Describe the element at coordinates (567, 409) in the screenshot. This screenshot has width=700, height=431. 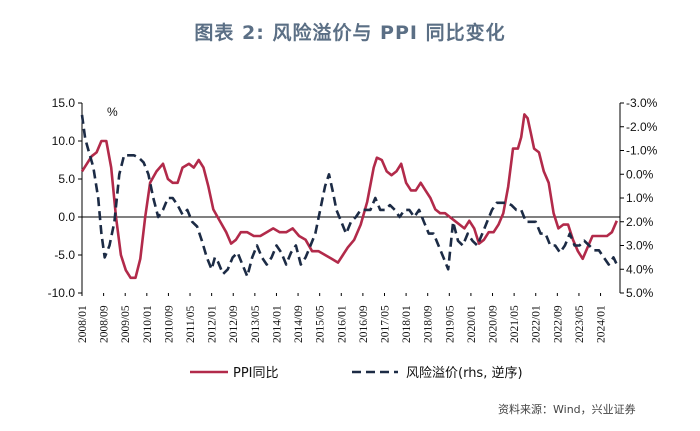
I see `source-note: 资料来源：Wind，兴业证券` at that location.